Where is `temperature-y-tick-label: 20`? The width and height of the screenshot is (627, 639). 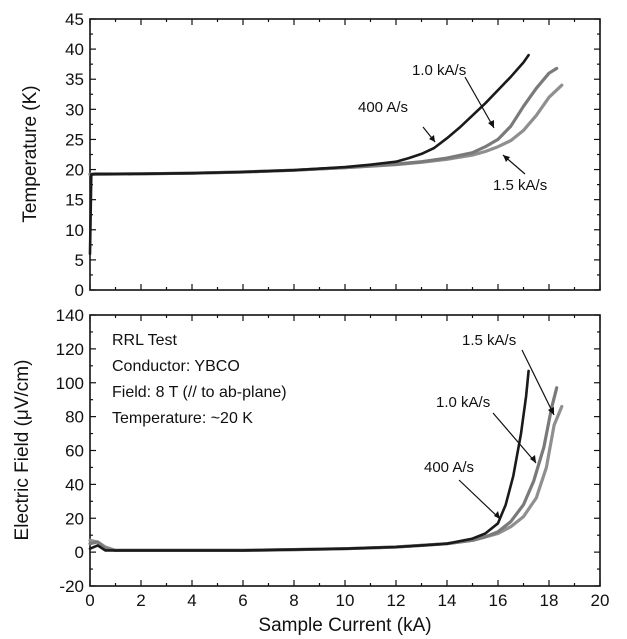
temperature-y-tick-label: 20 is located at coordinates (74, 170).